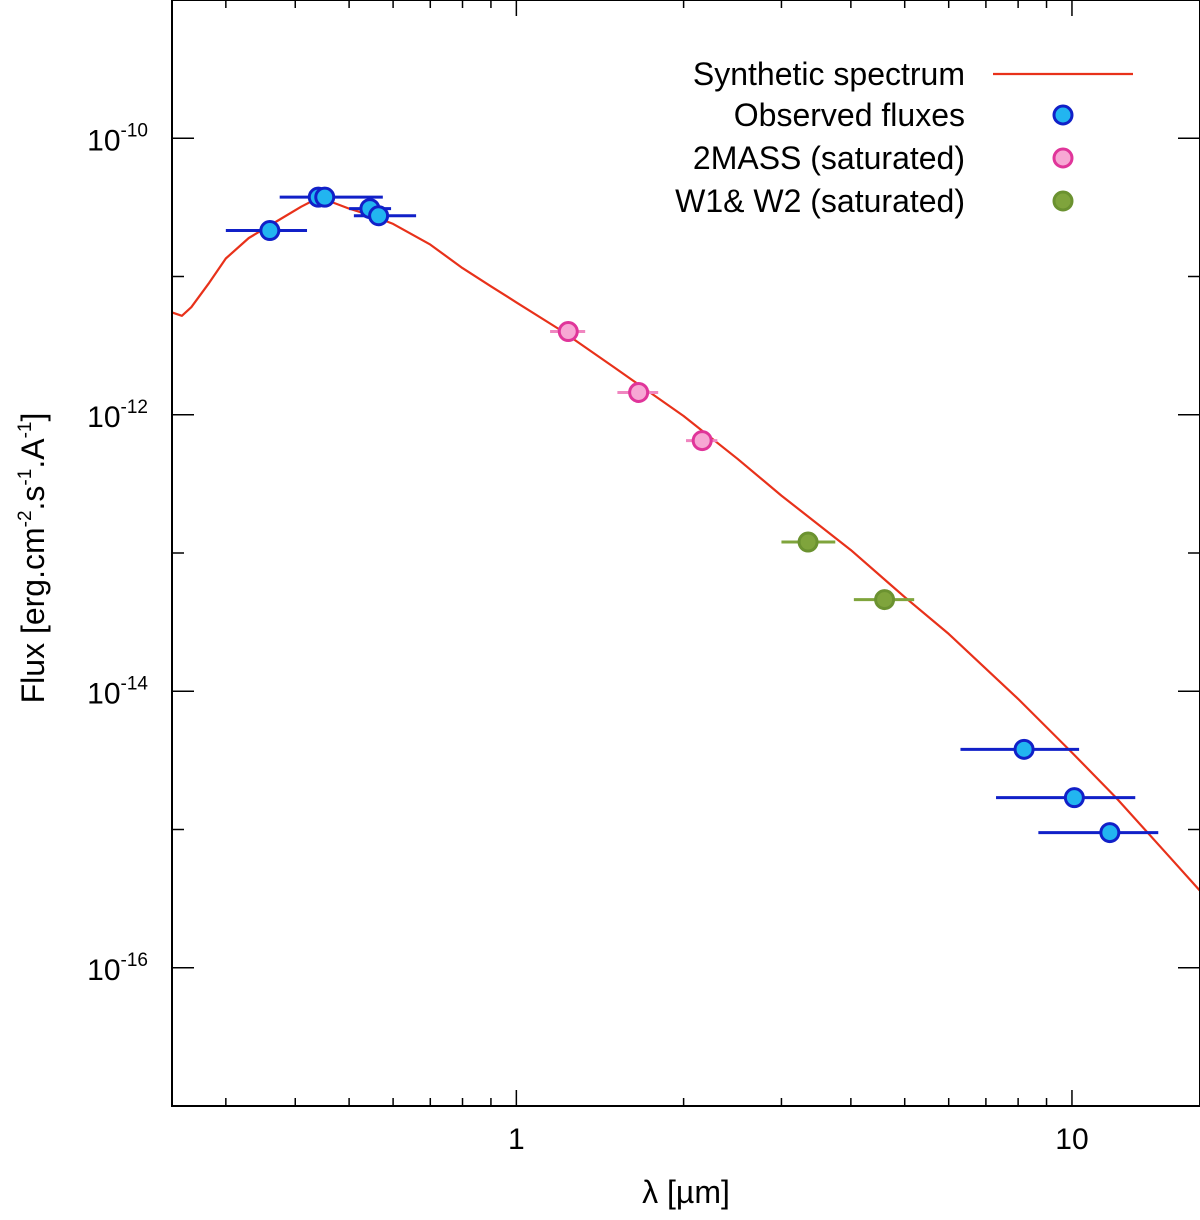 This screenshot has height=1220, width=1200. What do you see at coordinates (1063, 115) in the screenshot?
I see `legend-marker-observed-fluxes` at bounding box center [1063, 115].